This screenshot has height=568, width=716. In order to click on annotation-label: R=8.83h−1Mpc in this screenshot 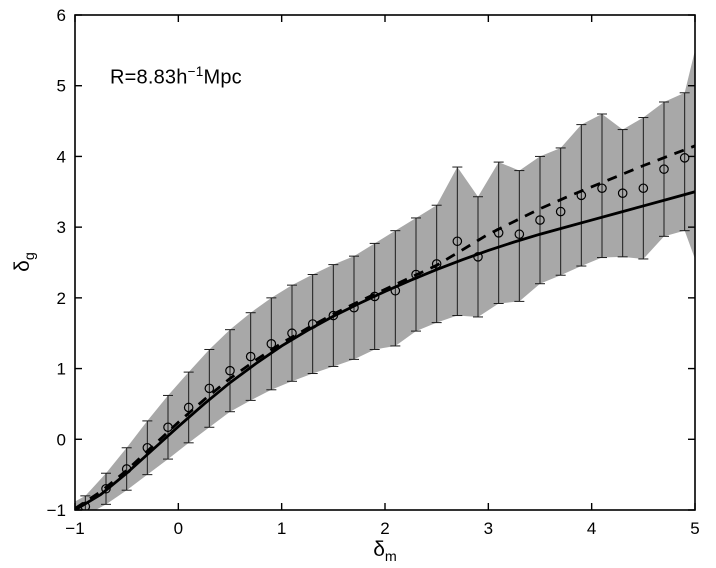, I will do `click(176, 77)`.